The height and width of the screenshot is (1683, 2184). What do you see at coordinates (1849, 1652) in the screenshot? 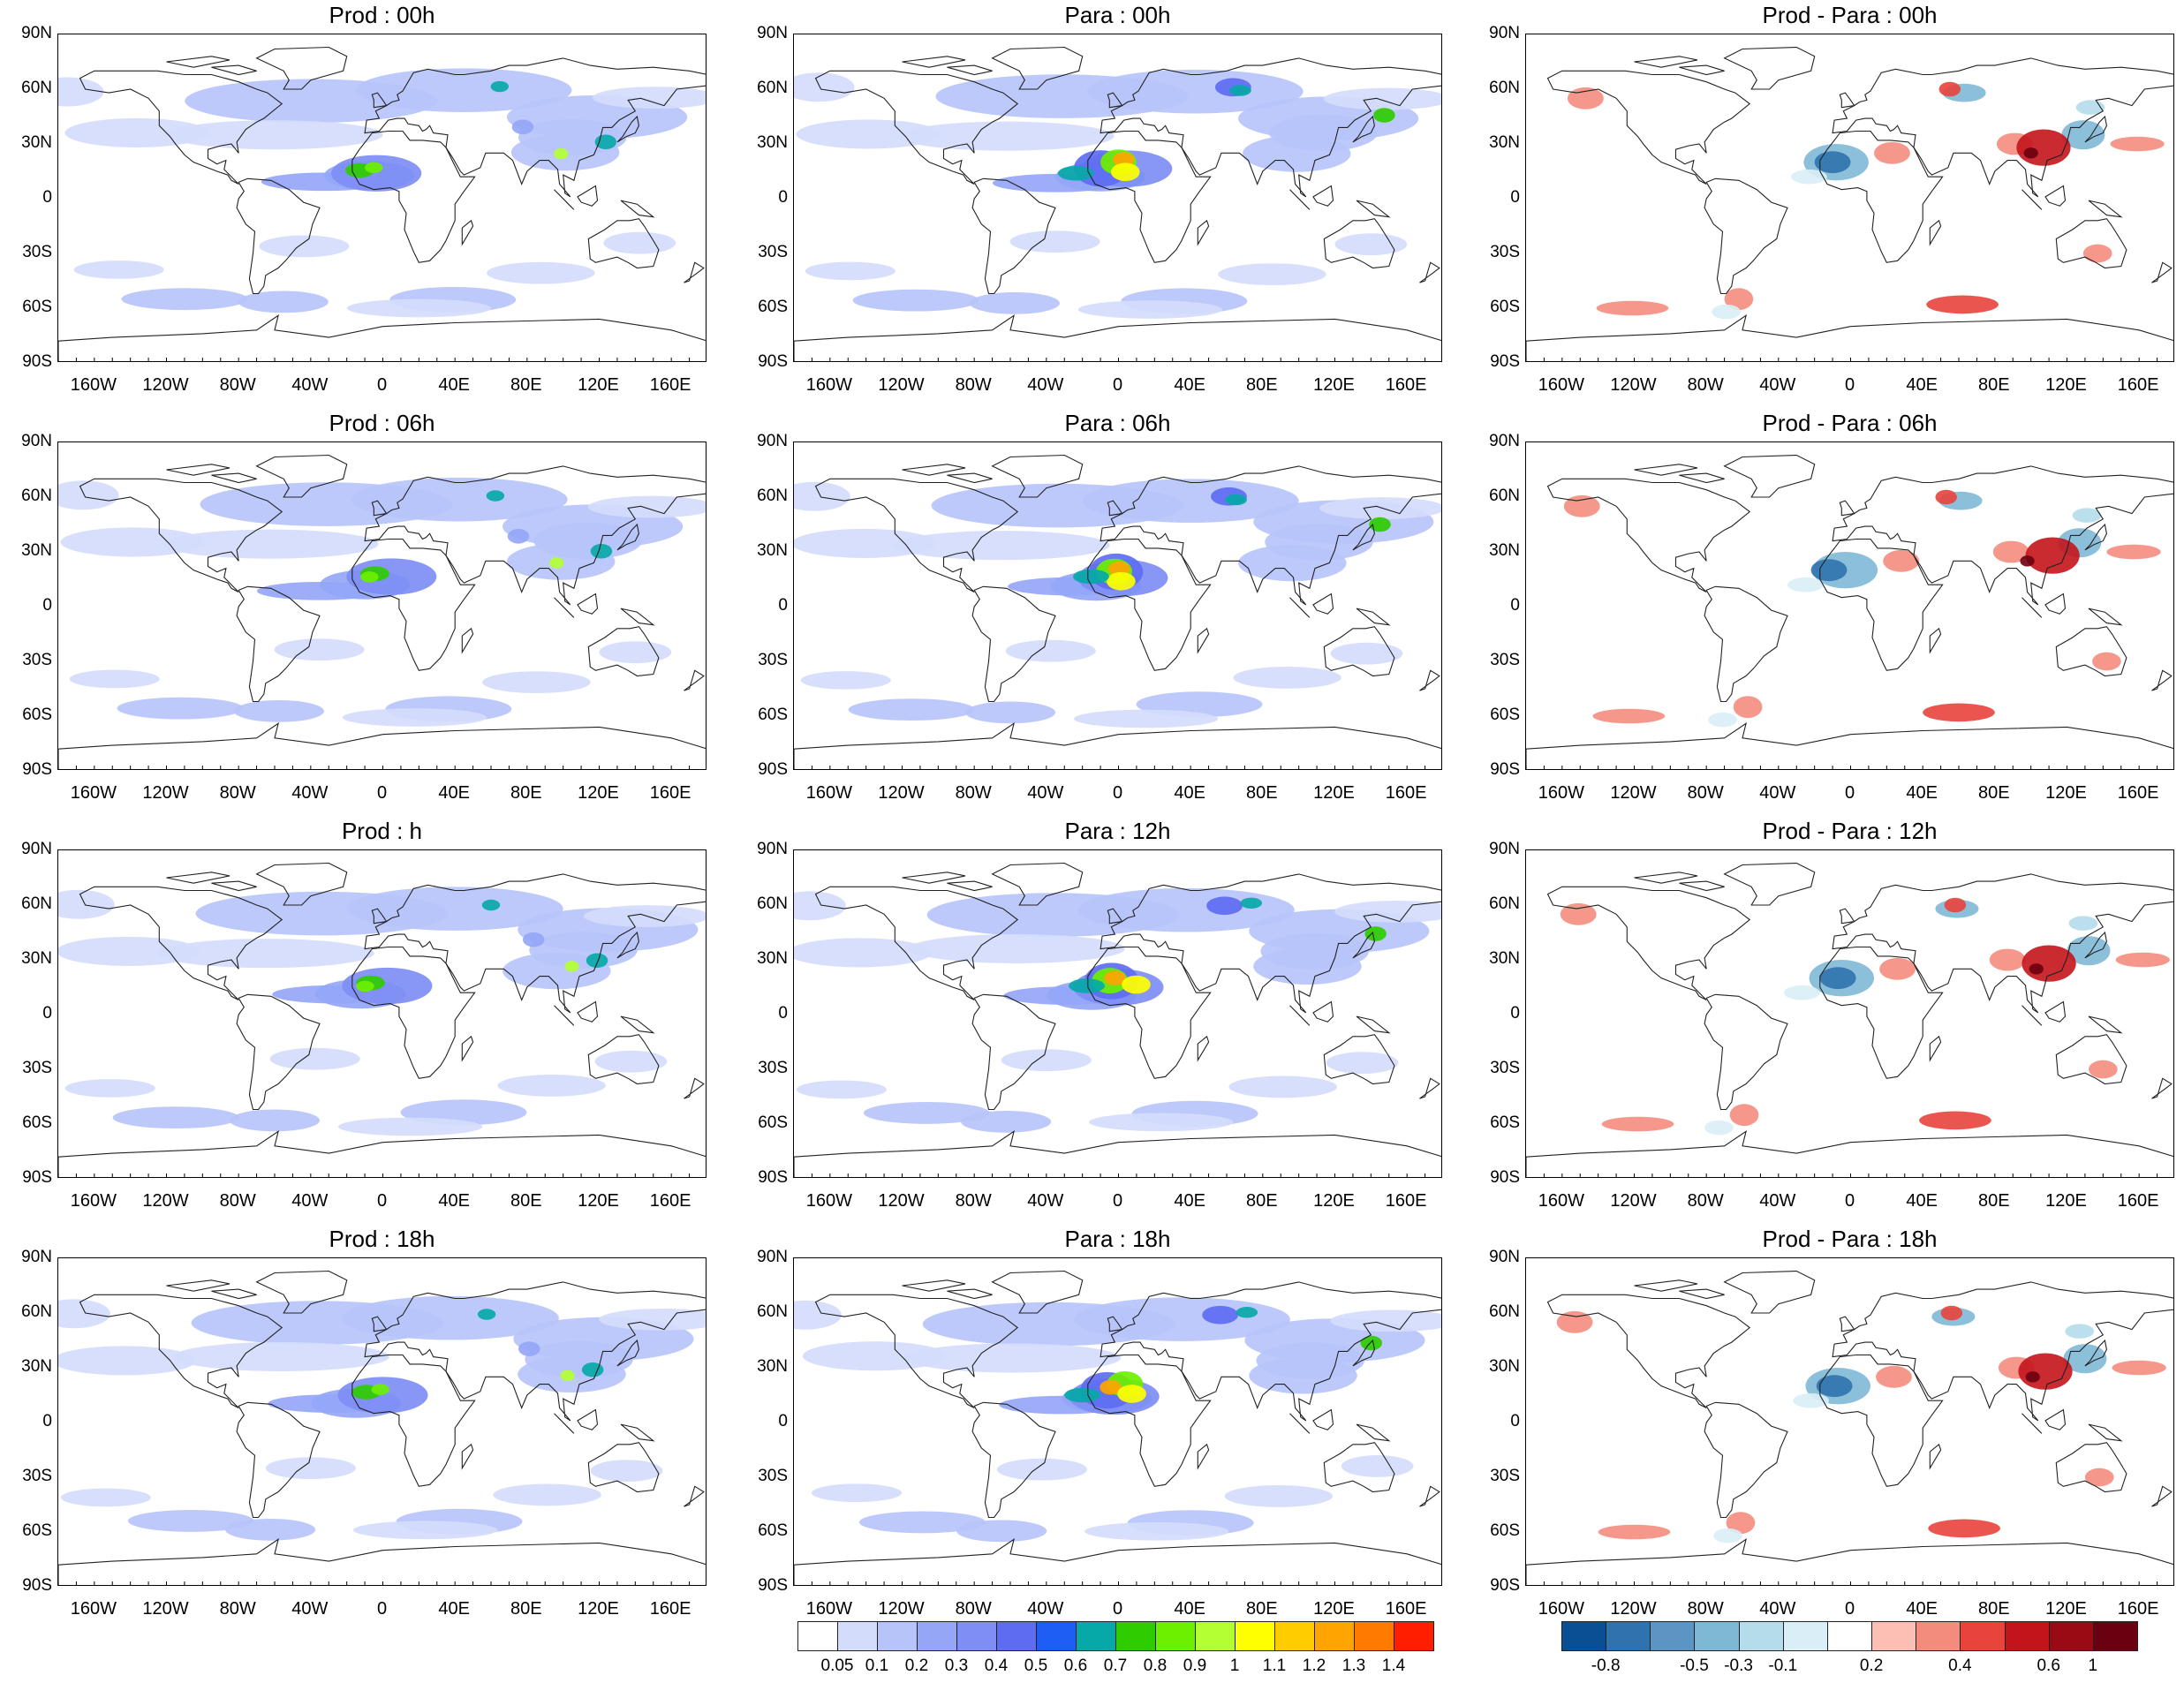
I see `colorbar-diff: -0.8 -0.5 -0.3 -0.1 0.2 0.4 0.6 1` at bounding box center [1849, 1652].